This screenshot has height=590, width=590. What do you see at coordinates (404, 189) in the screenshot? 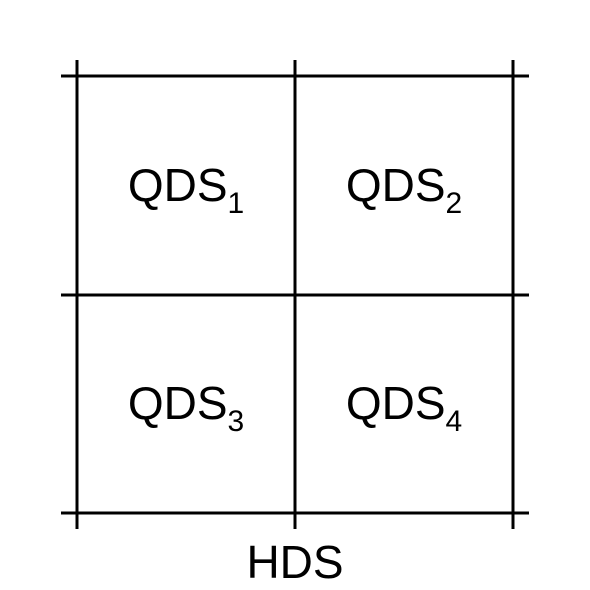
I see `quadrant-label-2: QDS2` at bounding box center [404, 189].